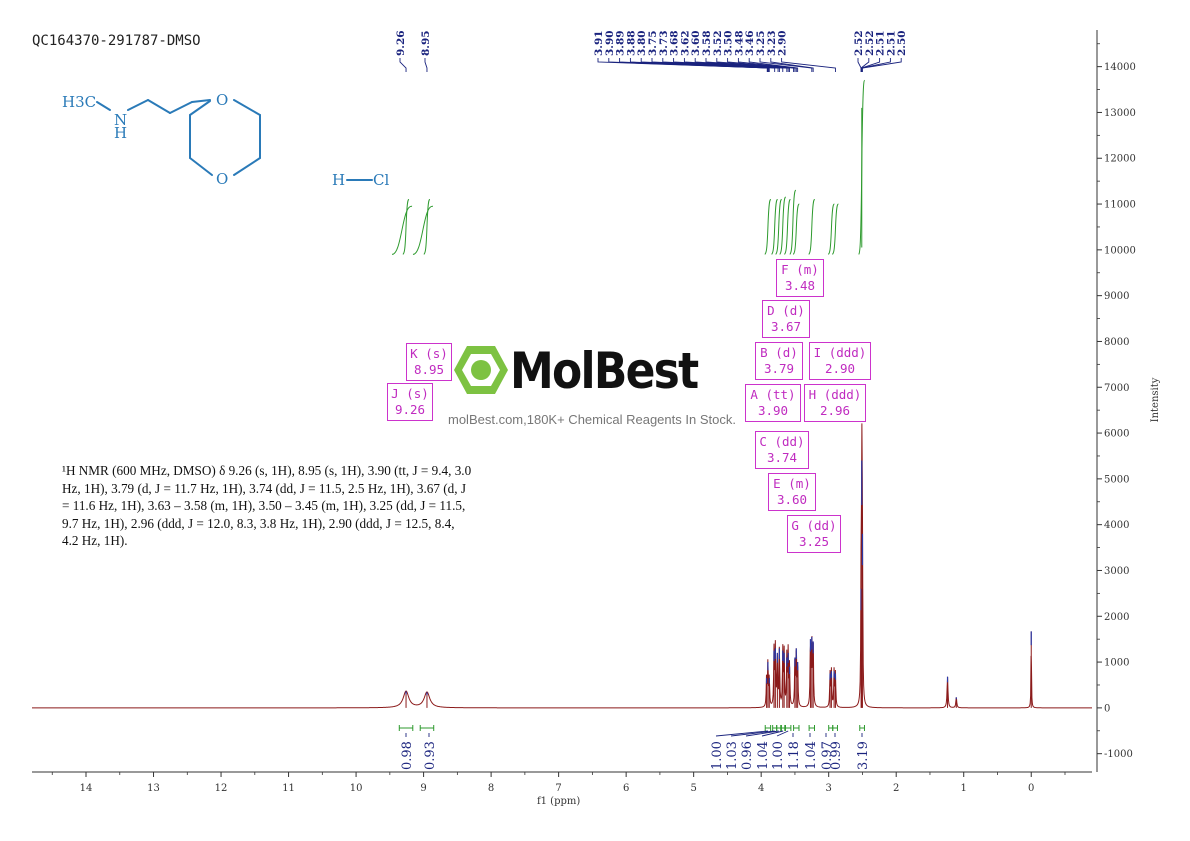 The image size is (1190, 841). Describe the element at coordinates (599, 43) in the screenshot. I see `peak-label-text: 3.91` at that location.